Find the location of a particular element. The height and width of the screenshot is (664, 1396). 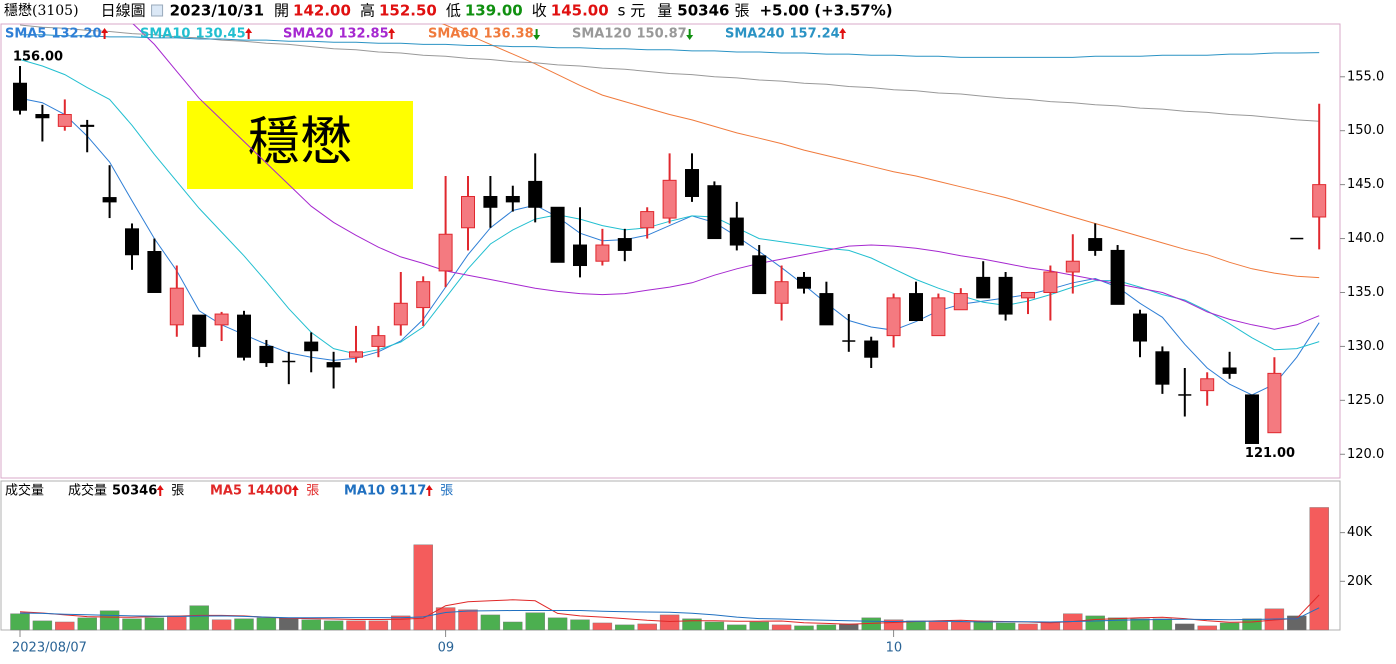

legend-value: 9117 is located at coordinates (408, 491).